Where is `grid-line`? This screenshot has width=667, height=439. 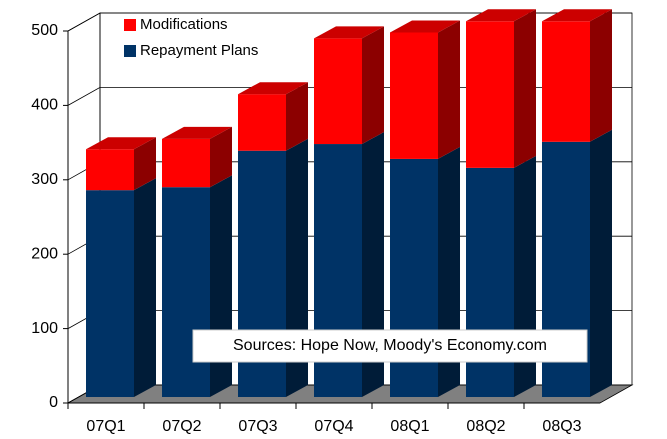
grid-line is located at coordinates (349, 22).